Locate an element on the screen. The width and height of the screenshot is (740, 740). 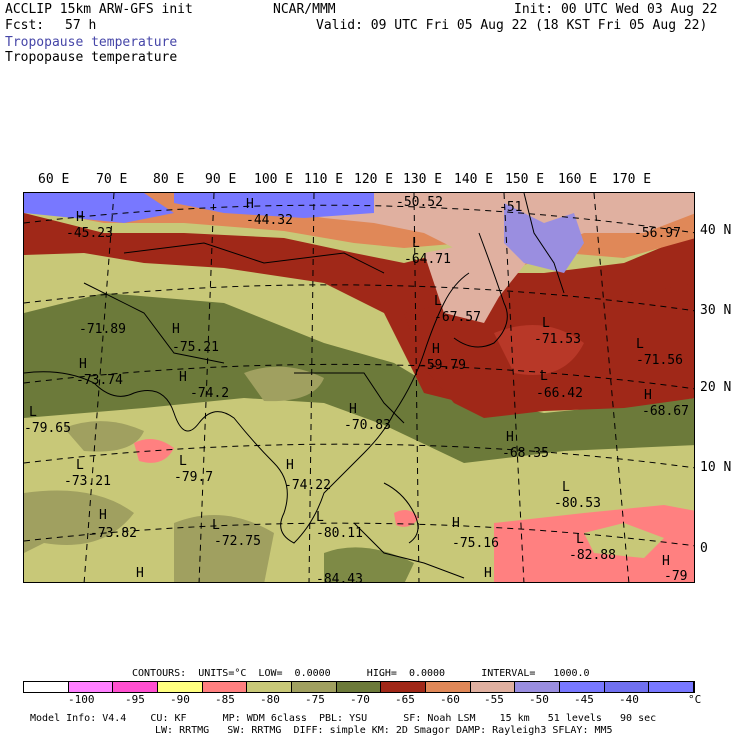
extremum-label-value: -74.22 is located at coordinates (307, 485).